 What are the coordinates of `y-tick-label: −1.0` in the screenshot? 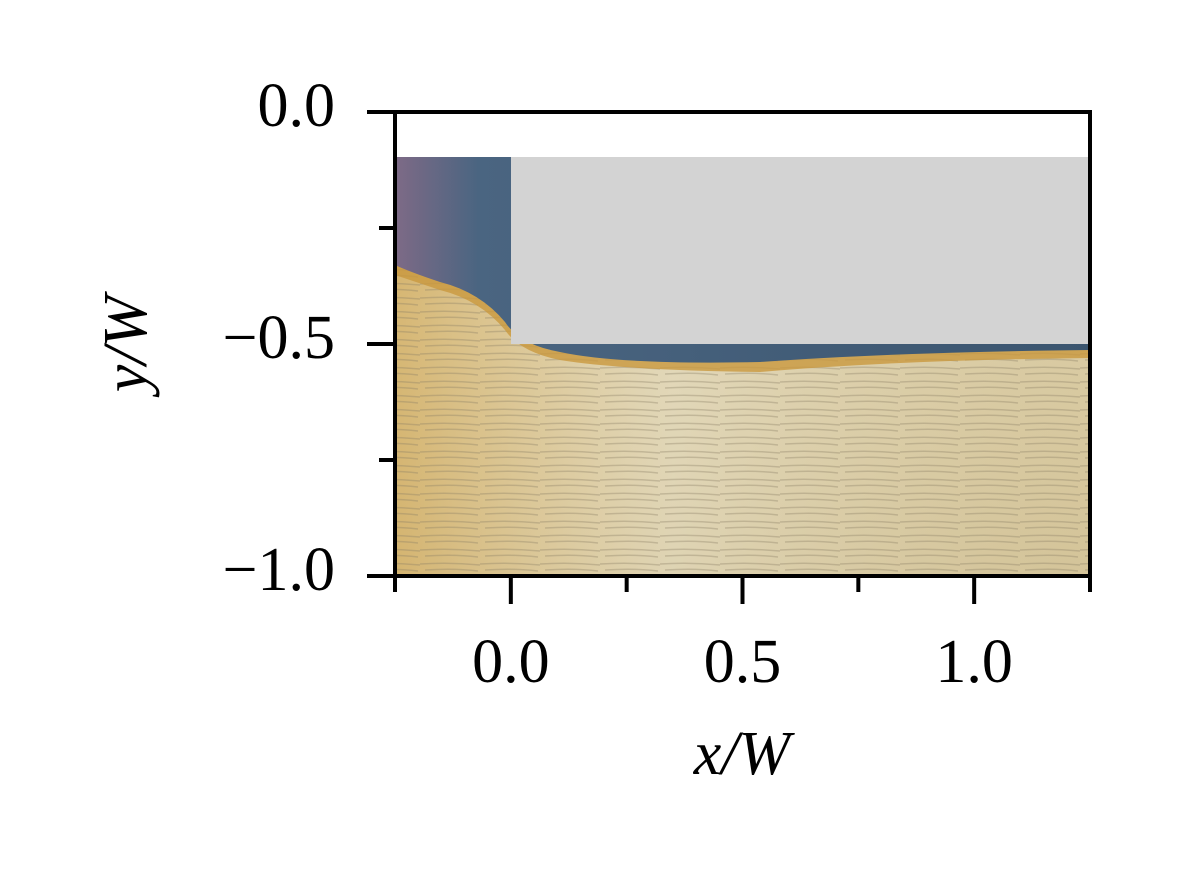 It's located at (279, 570).